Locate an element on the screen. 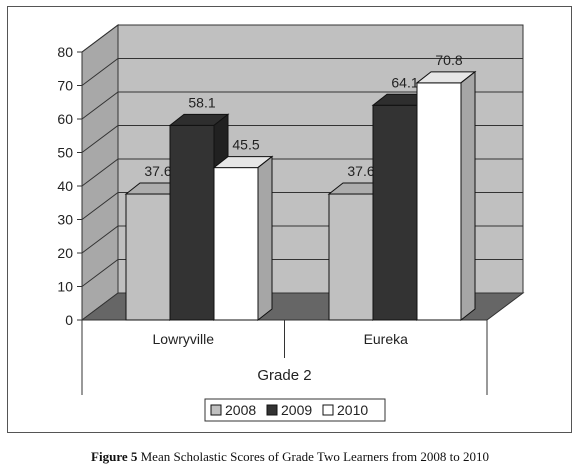 This screenshot has height=476, width=580. y-tick-label: 30 is located at coordinates (65, 220).